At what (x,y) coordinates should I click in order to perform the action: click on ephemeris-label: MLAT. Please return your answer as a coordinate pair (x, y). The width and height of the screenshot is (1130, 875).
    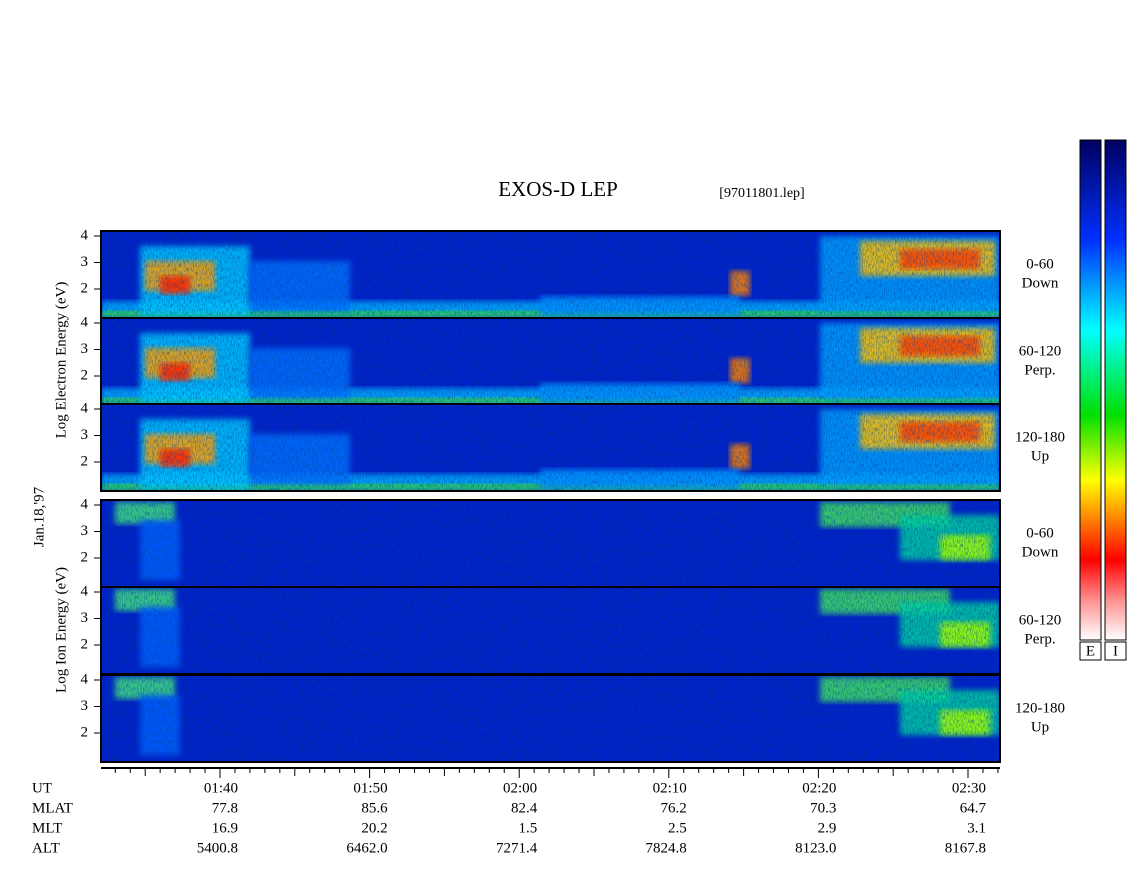
    Looking at the image, I should click on (52, 808).